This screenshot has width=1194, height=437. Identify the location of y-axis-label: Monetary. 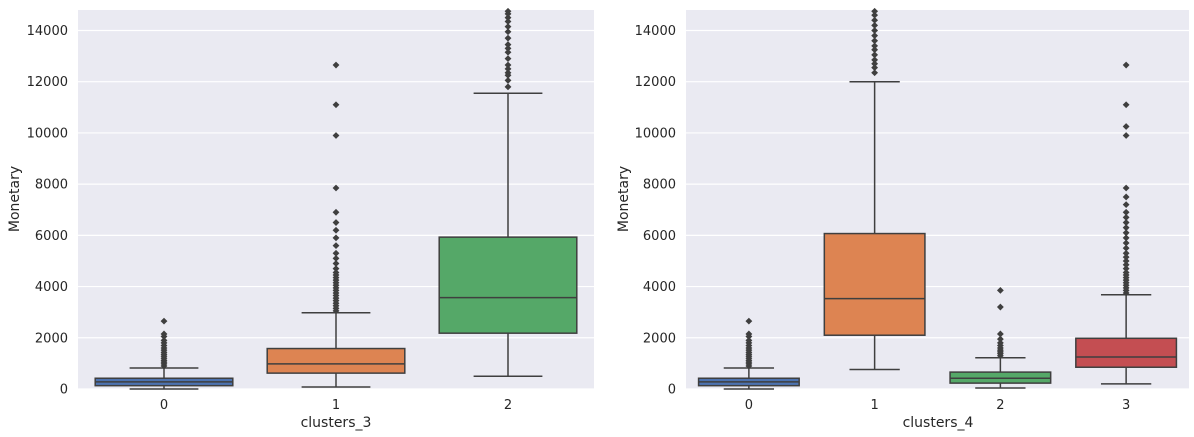
(624, 199).